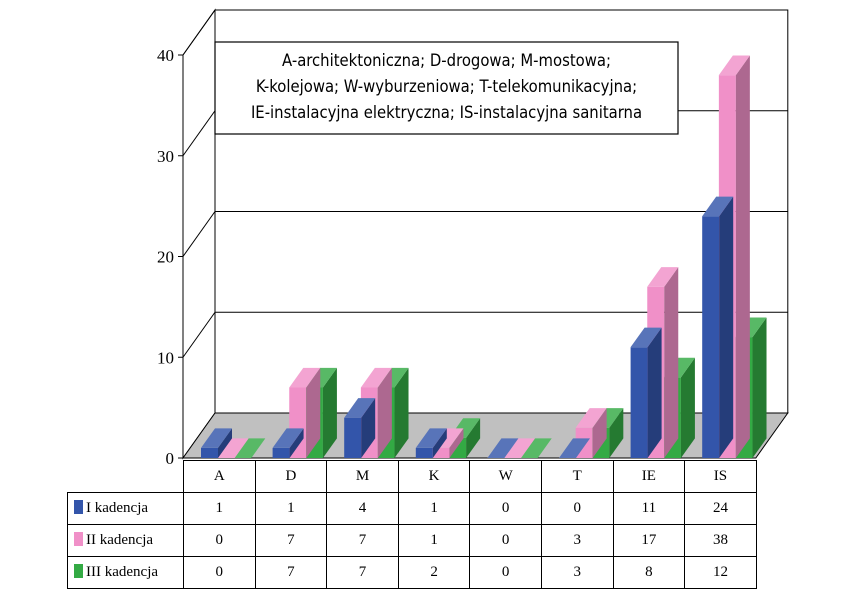 The width and height of the screenshot is (866, 615). I want to click on table-row: I kadencja 1 1 4 1 0 0 11 24, so click(412, 508).